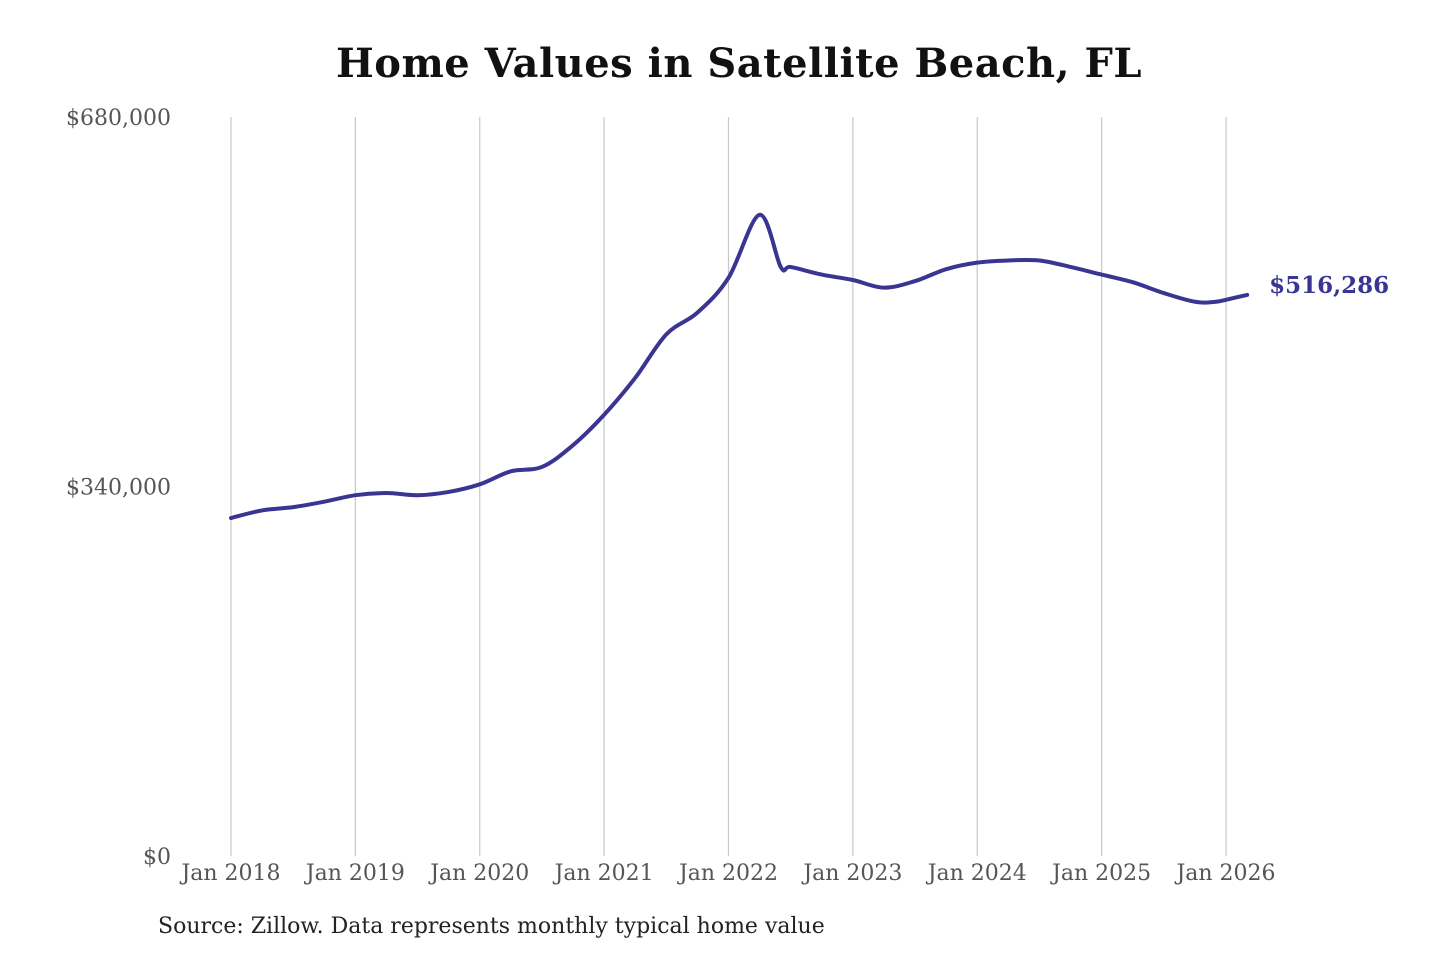 This screenshot has height=960, width=1440. What do you see at coordinates (1224, 873) in the screenshot?
I see `x-tick-label: Jan 2026` at bounding box center [1224, 873].